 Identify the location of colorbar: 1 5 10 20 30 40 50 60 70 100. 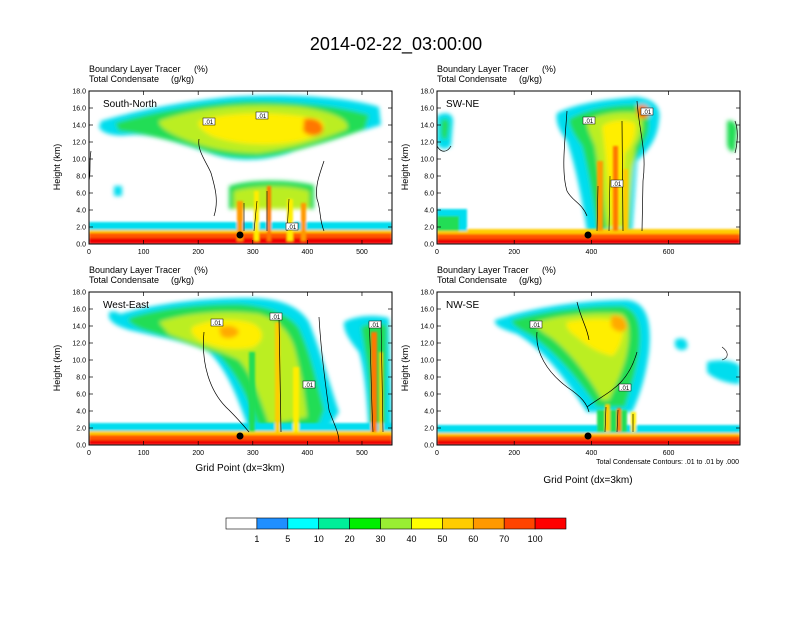
(396, 530).